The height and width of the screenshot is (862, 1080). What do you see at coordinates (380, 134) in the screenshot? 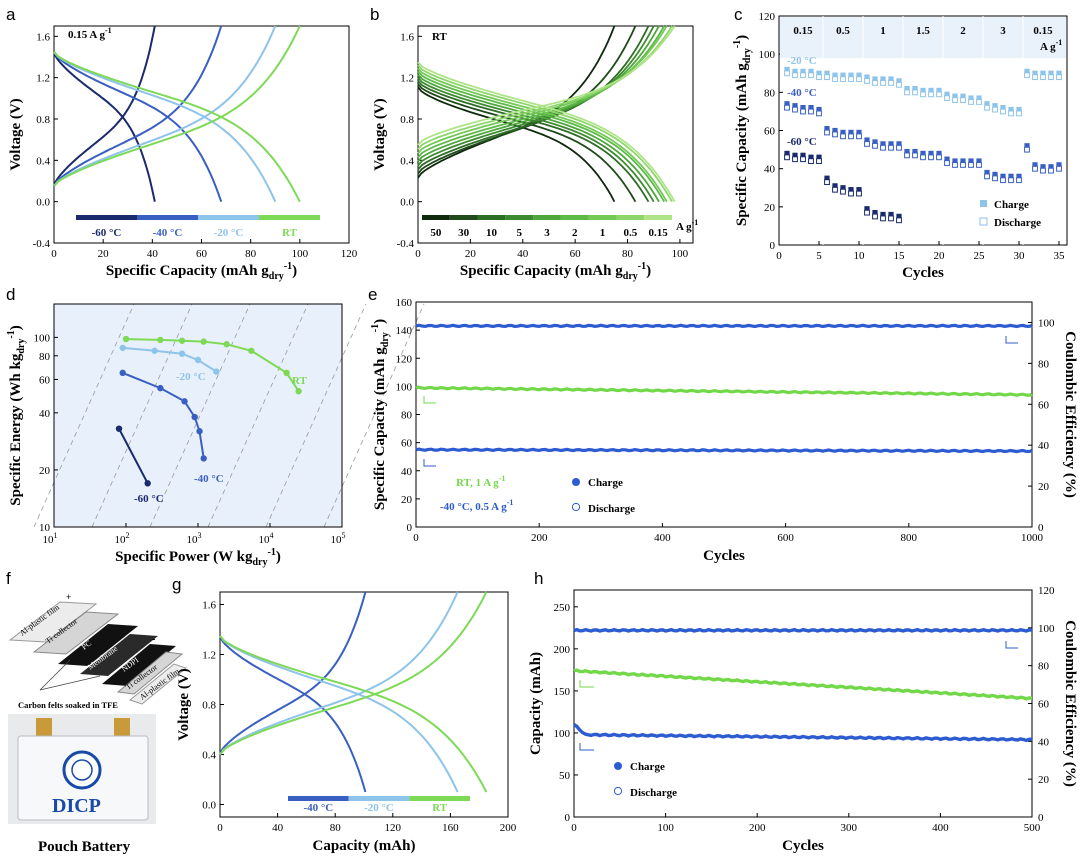
I see `y-axis-title: Voltage (V)` at bounding box center [380, 134].